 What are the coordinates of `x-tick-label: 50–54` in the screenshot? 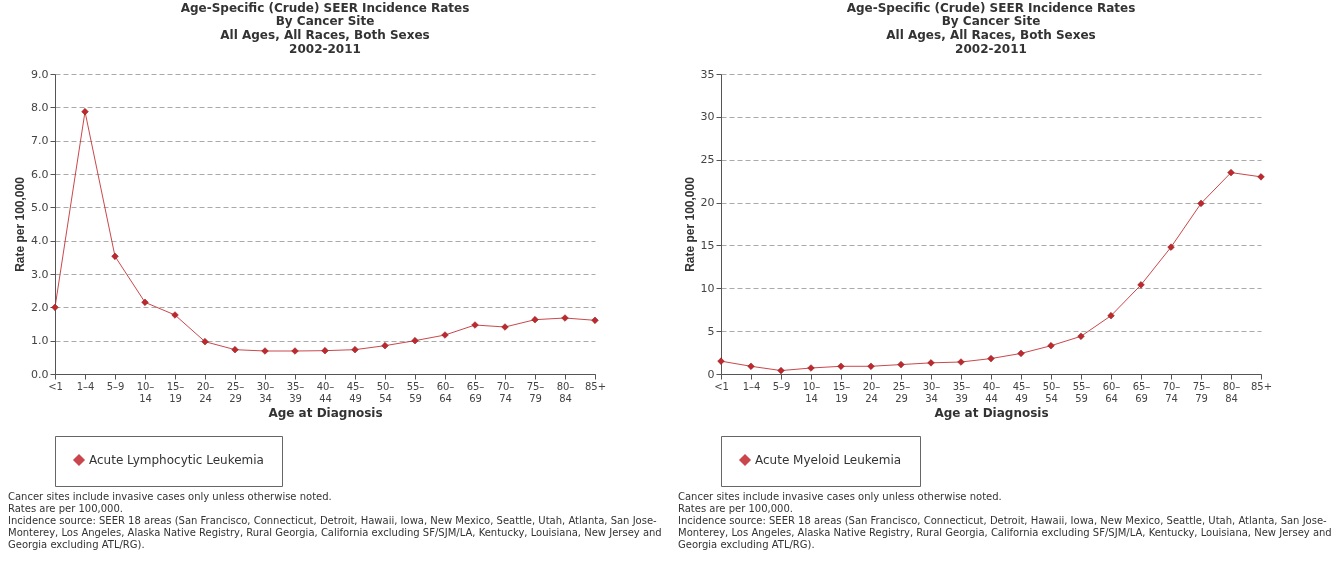 It's located at (1051, 392).